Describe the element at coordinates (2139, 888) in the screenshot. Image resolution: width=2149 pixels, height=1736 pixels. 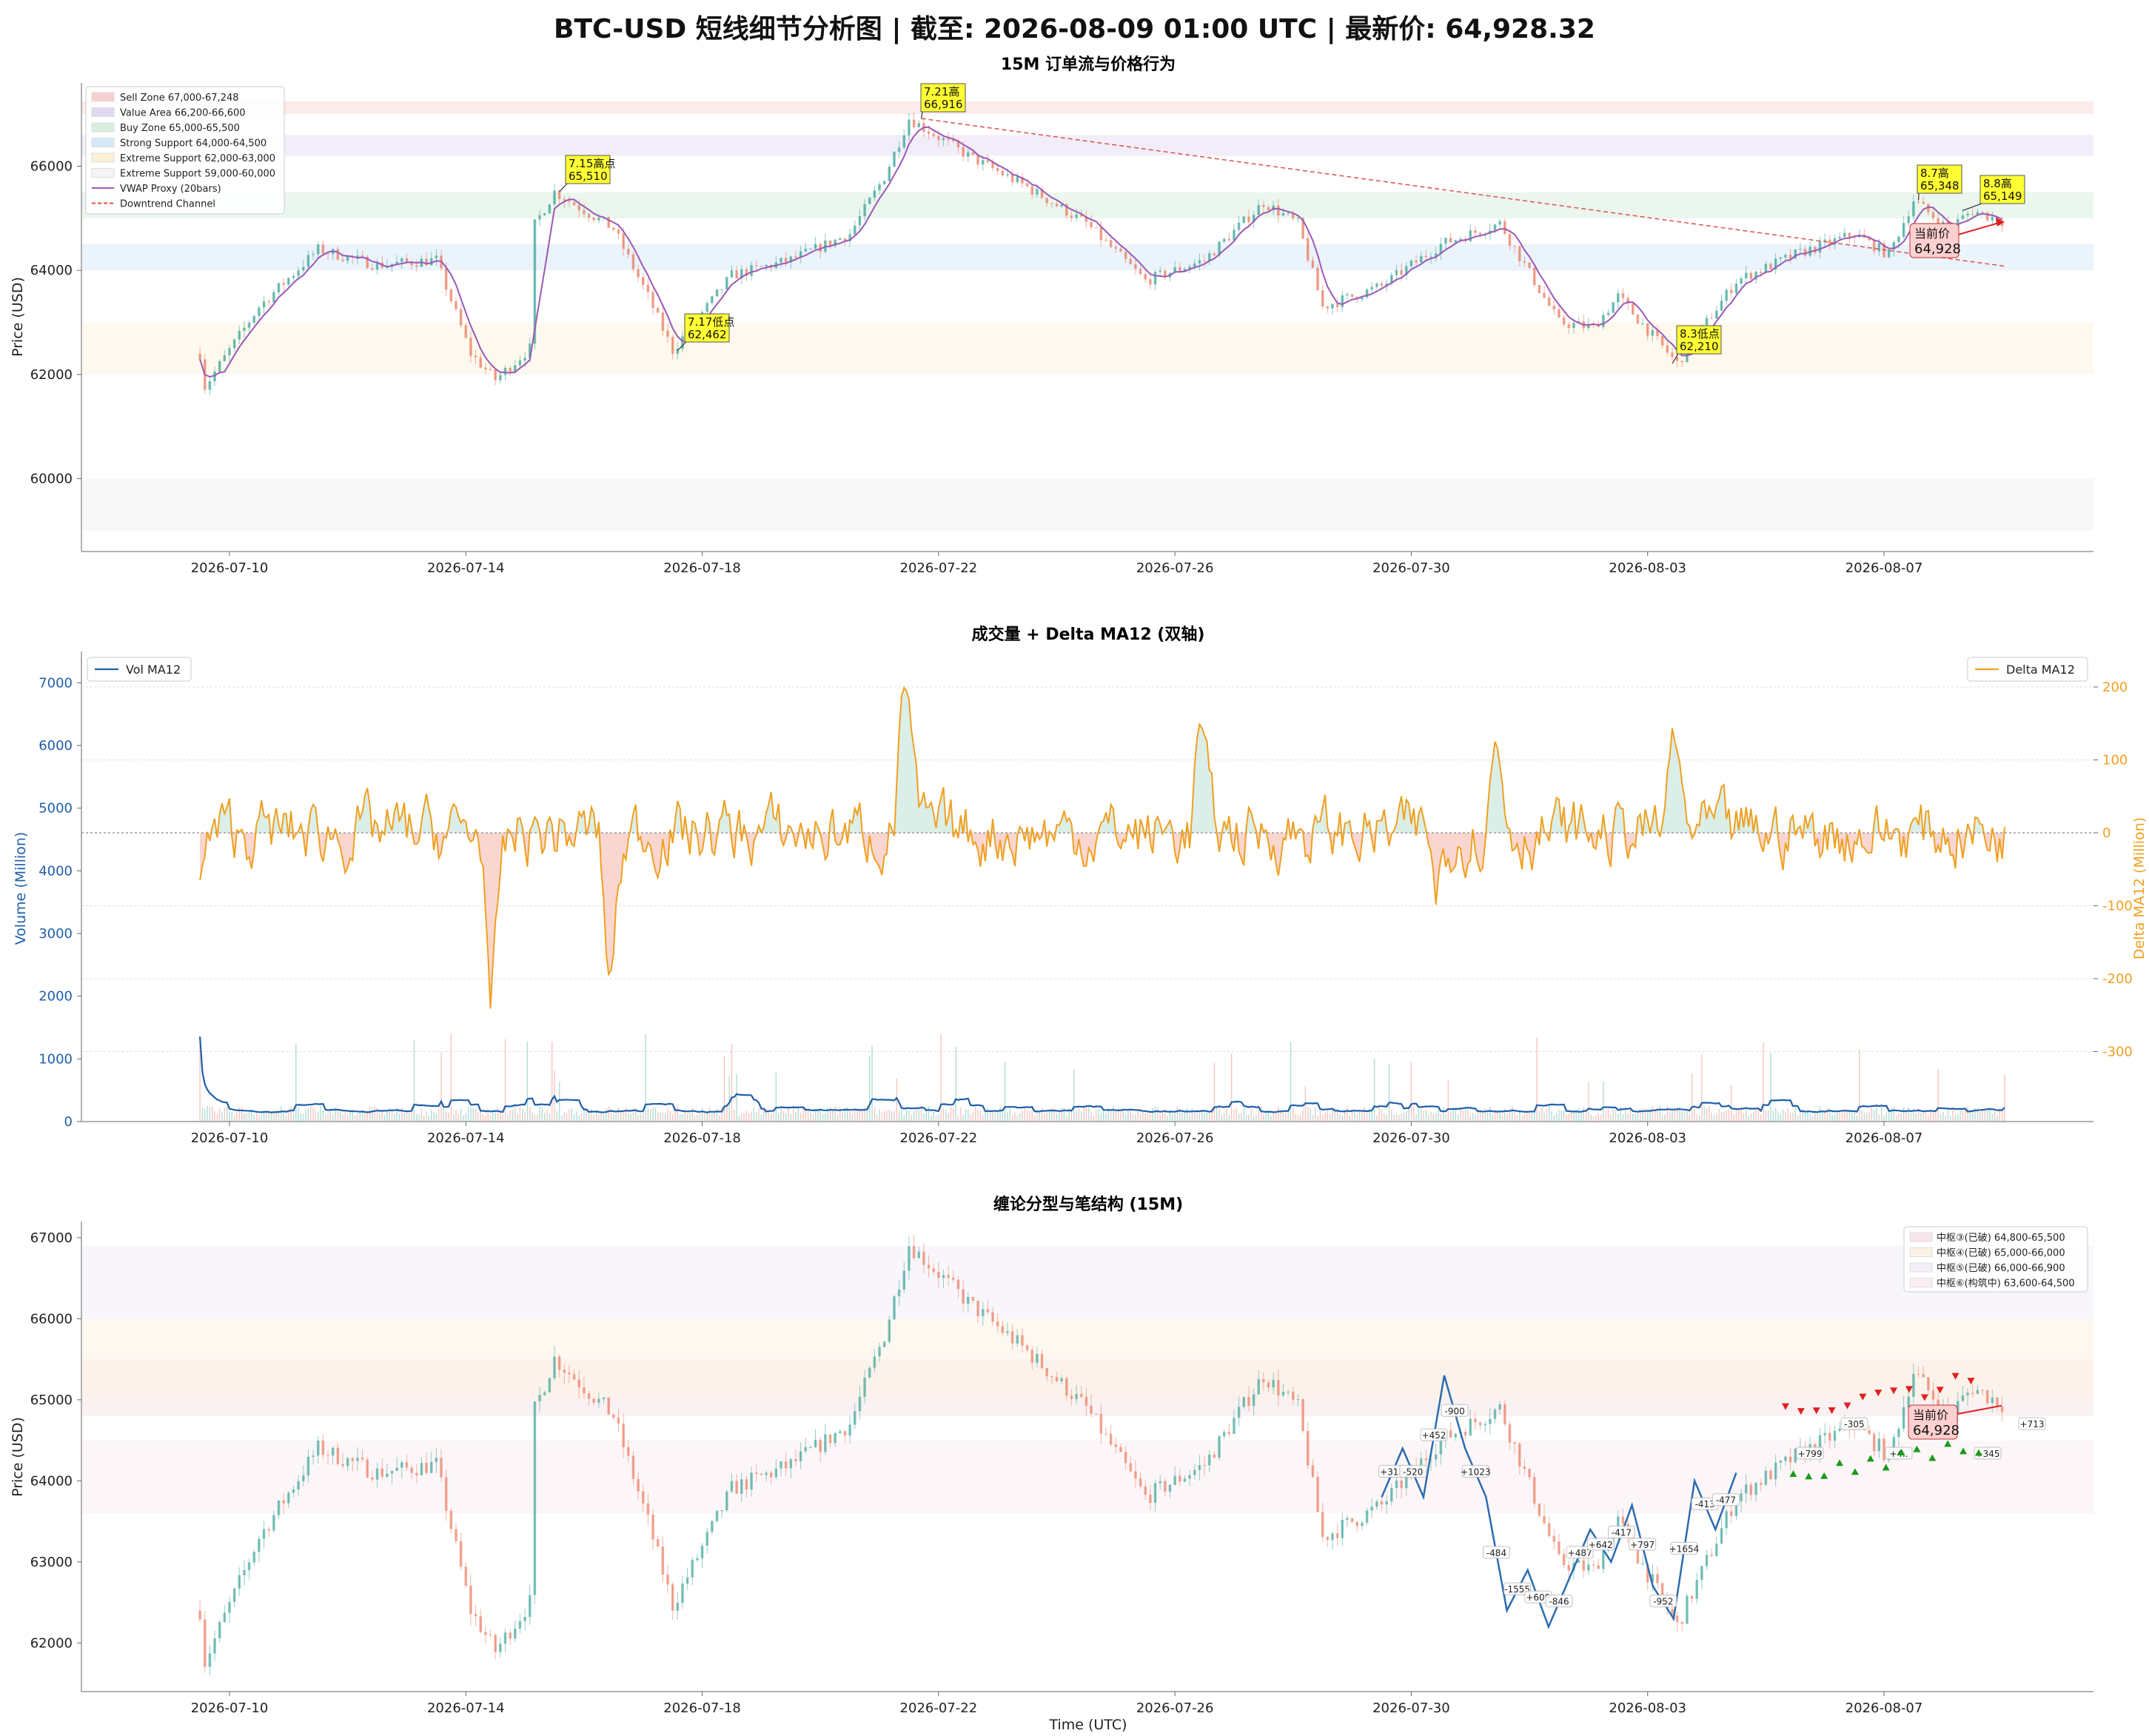
I see `panel2-right-label: Delta MA12 (Million)` at that location.